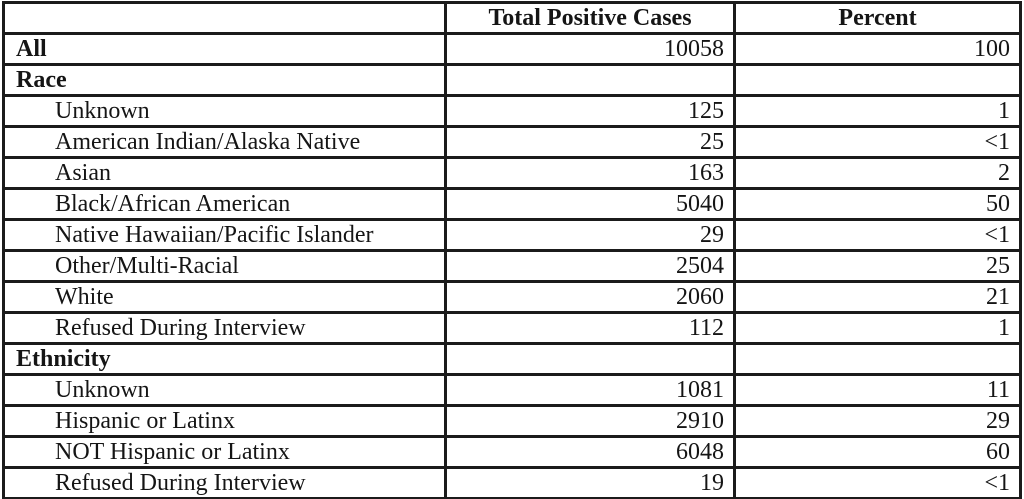  Describe the element at coordinates (877, 173) in the screenshot. I see `percent-cell: 2` at that location.